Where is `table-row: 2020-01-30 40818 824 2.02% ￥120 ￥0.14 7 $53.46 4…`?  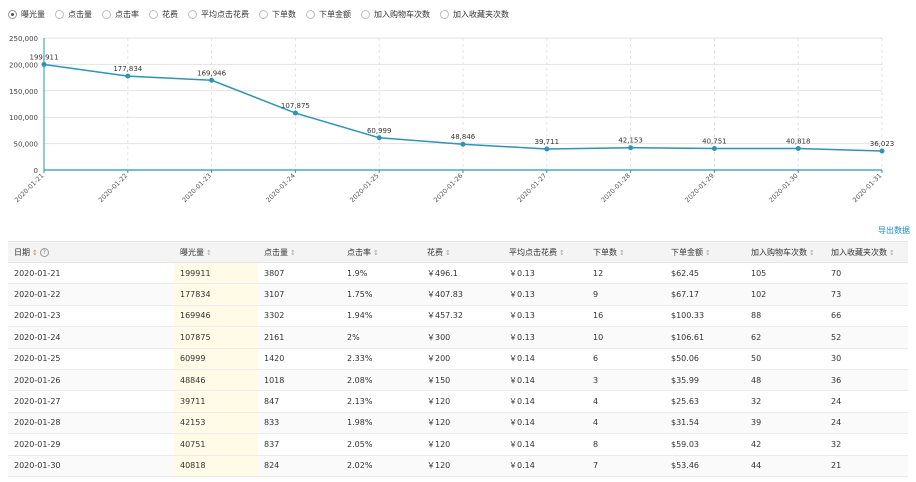 table-row: 2020-01-30 40818 824 2.02% ￥120 ￥0.14 7 $53.46 4… is located at coordinates (458, 466).